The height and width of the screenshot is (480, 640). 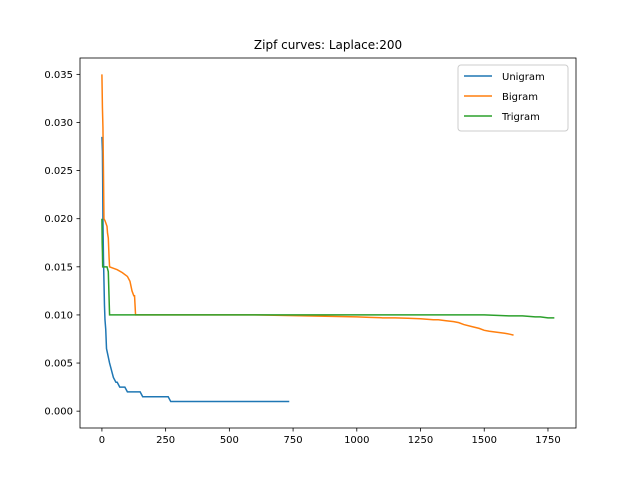 What do you see at coordinates (58, 75) in the screenshot?
I see `y-tick-label: 0.035` at bounding box center [58, 75].